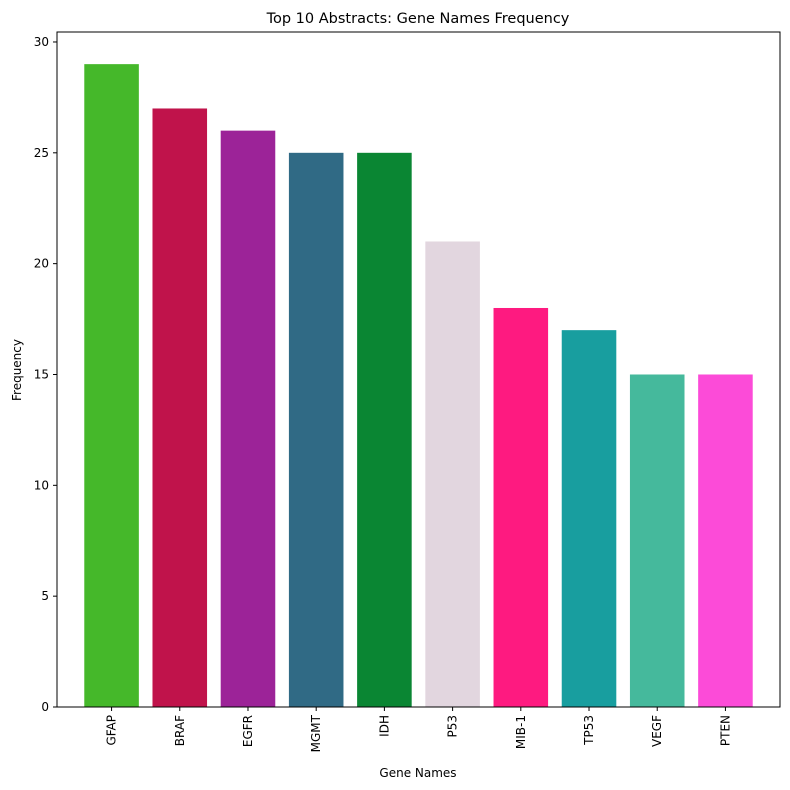  Describe the element at coordinates (180, 730) in the screenshot. I see `x-tick-label: BRAF` at that location.